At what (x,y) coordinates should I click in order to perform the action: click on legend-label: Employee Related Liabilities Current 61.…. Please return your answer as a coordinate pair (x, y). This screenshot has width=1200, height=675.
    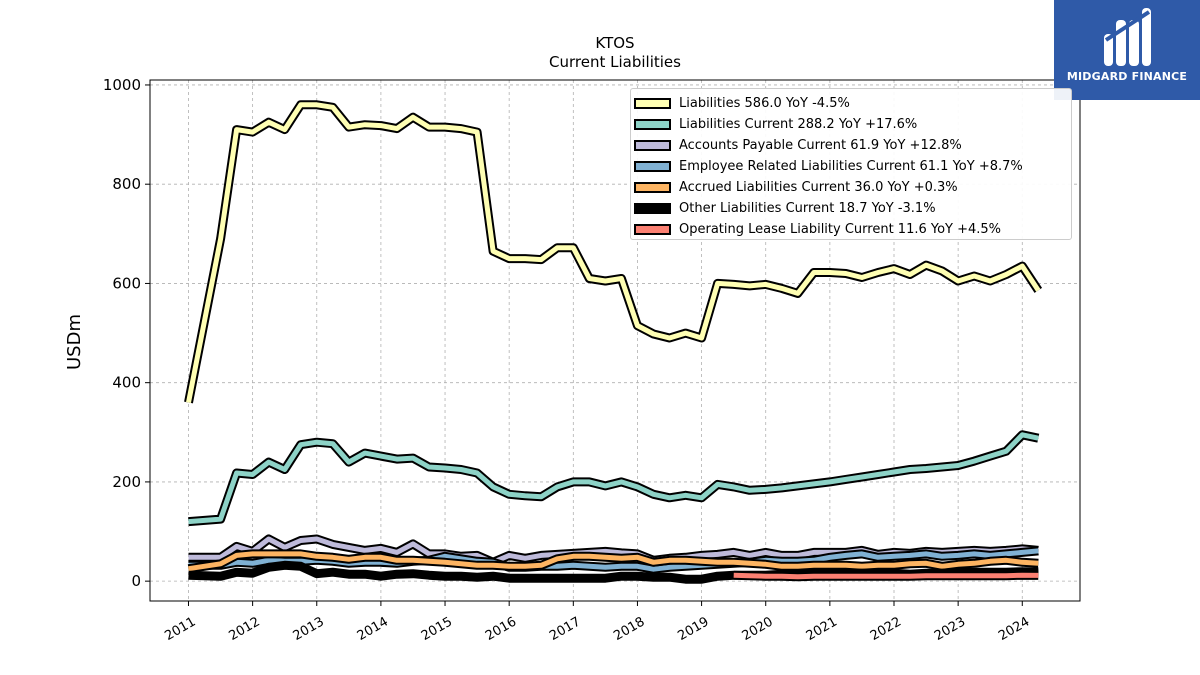
    Looking at the image, I should click on (851, 166).